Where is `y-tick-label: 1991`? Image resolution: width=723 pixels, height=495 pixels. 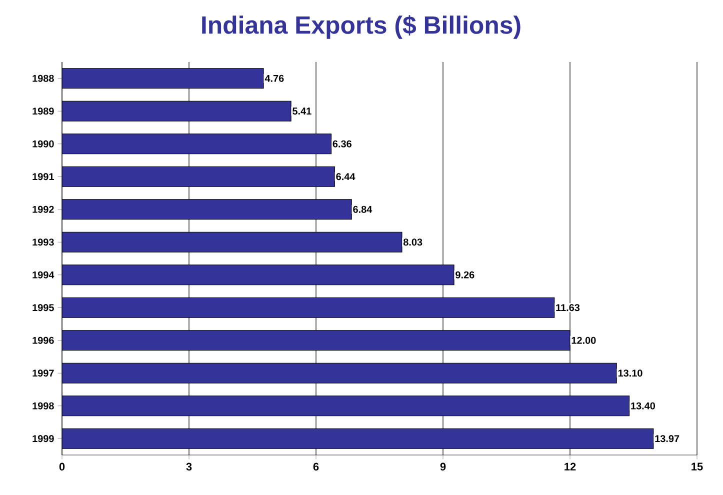
y-tick-label: 1991 is located at coordinates (43, 176).